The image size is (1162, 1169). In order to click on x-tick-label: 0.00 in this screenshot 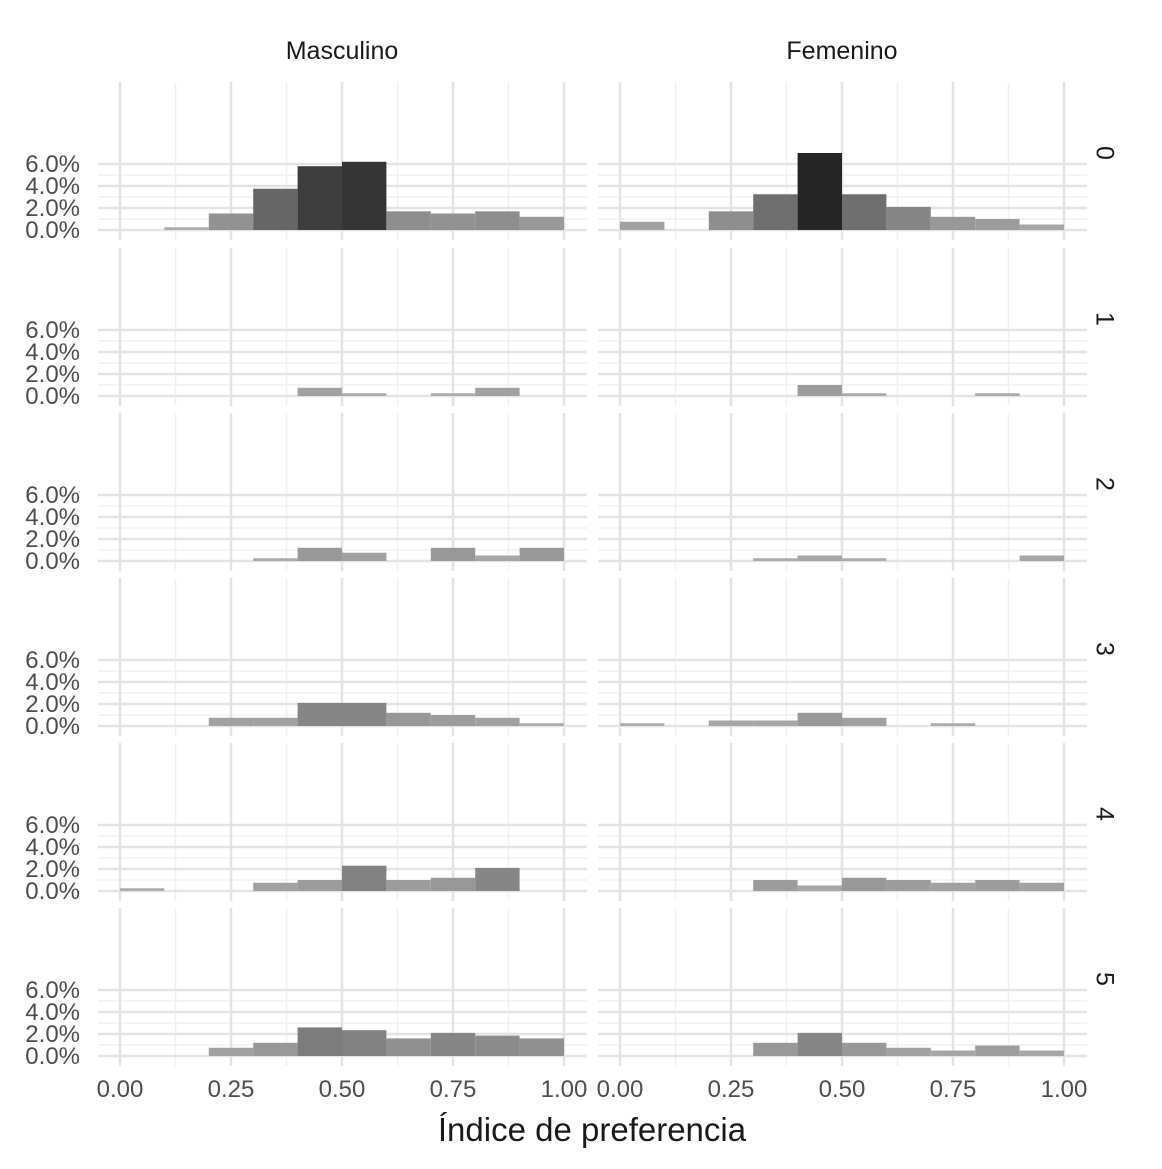, I will do `click(620, 1089)`.